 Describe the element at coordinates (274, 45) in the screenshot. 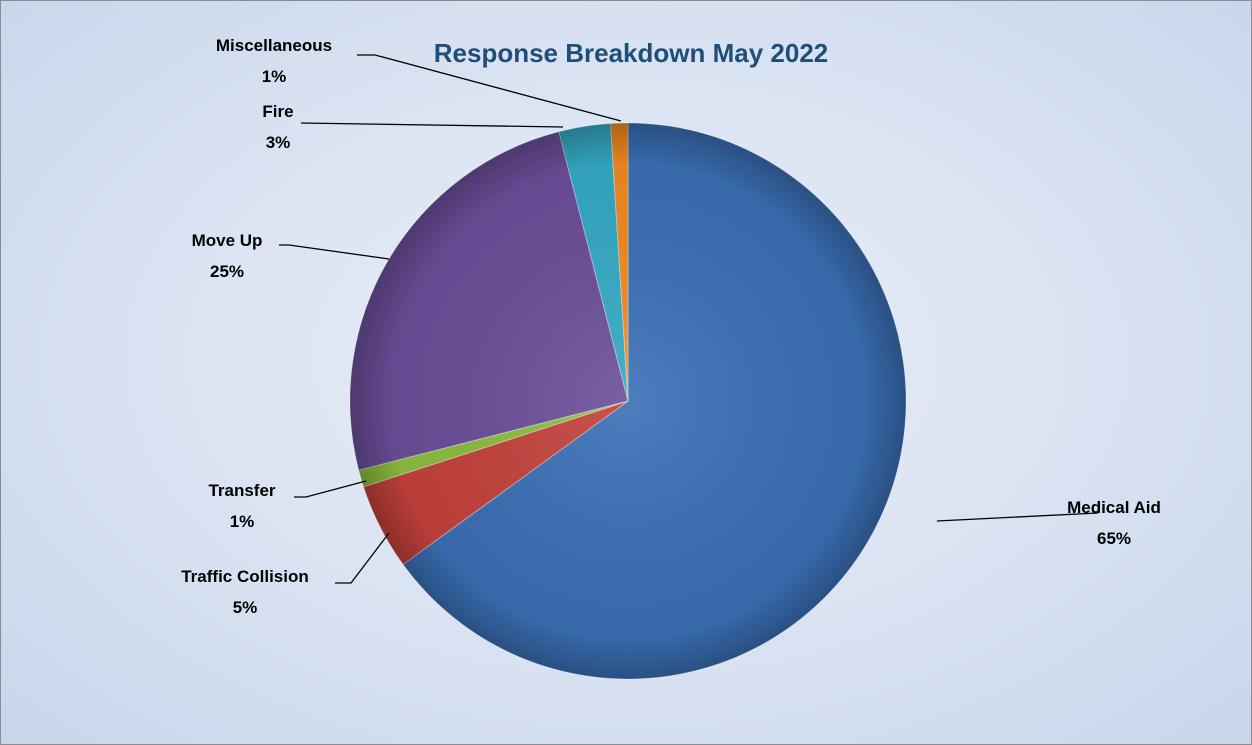

I see `slice-label-name: Miscellaneous` at that location.